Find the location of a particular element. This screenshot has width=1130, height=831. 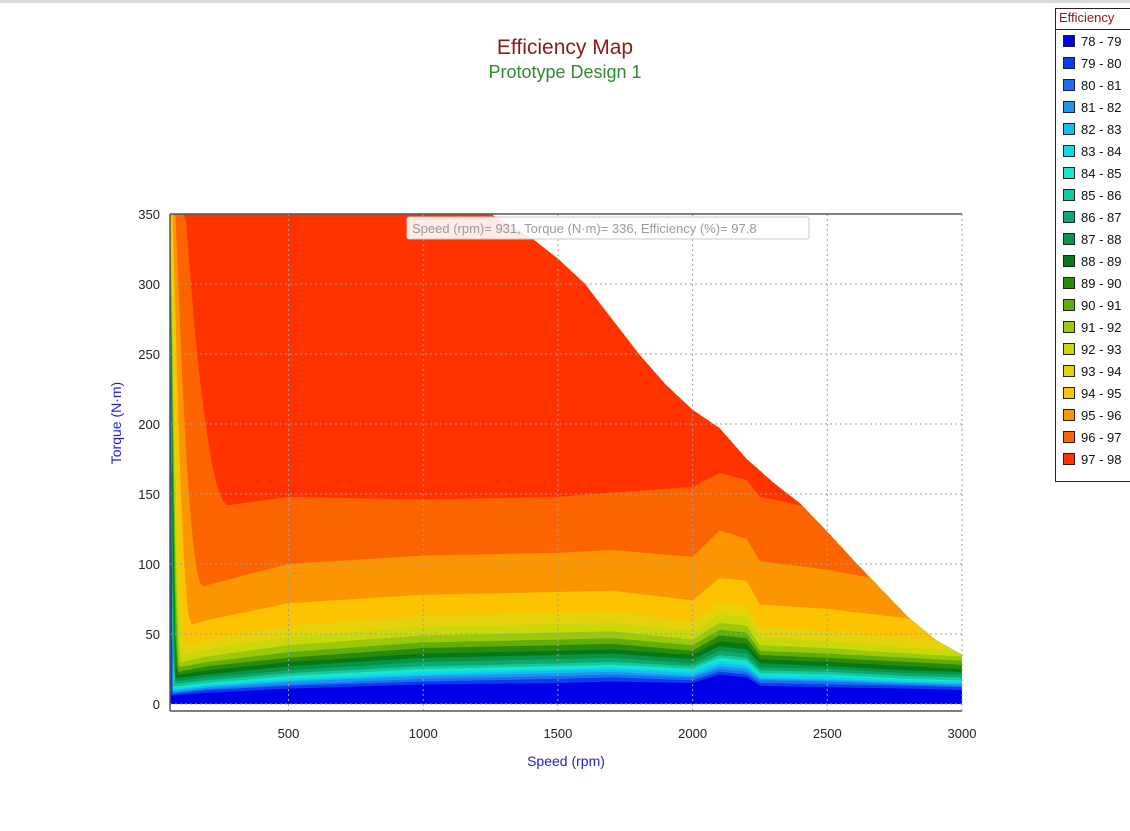

legend-label: 84 - 85 is located at coordinates (1101, 173).